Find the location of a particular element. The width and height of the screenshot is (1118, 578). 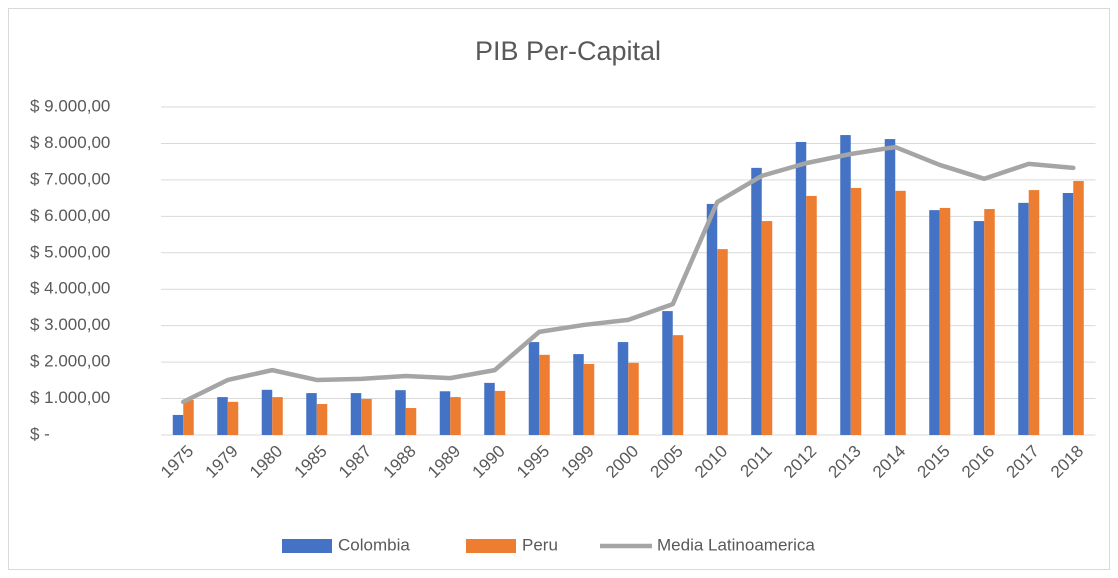

legend-label: Colombia is located at coordinates (374, 544).